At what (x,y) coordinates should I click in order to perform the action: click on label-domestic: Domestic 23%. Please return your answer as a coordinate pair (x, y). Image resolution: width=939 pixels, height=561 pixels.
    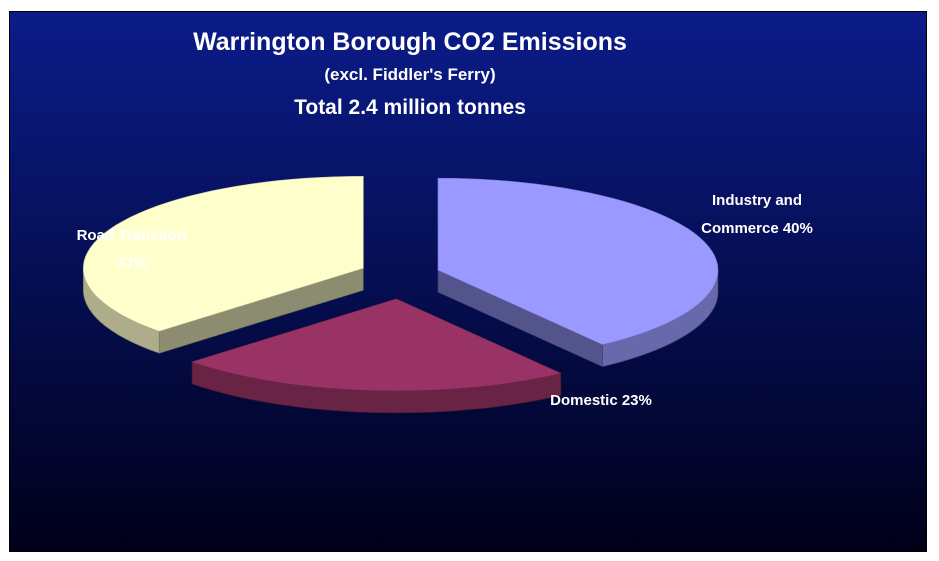
    Looking at the image, I should click on (601, 400).